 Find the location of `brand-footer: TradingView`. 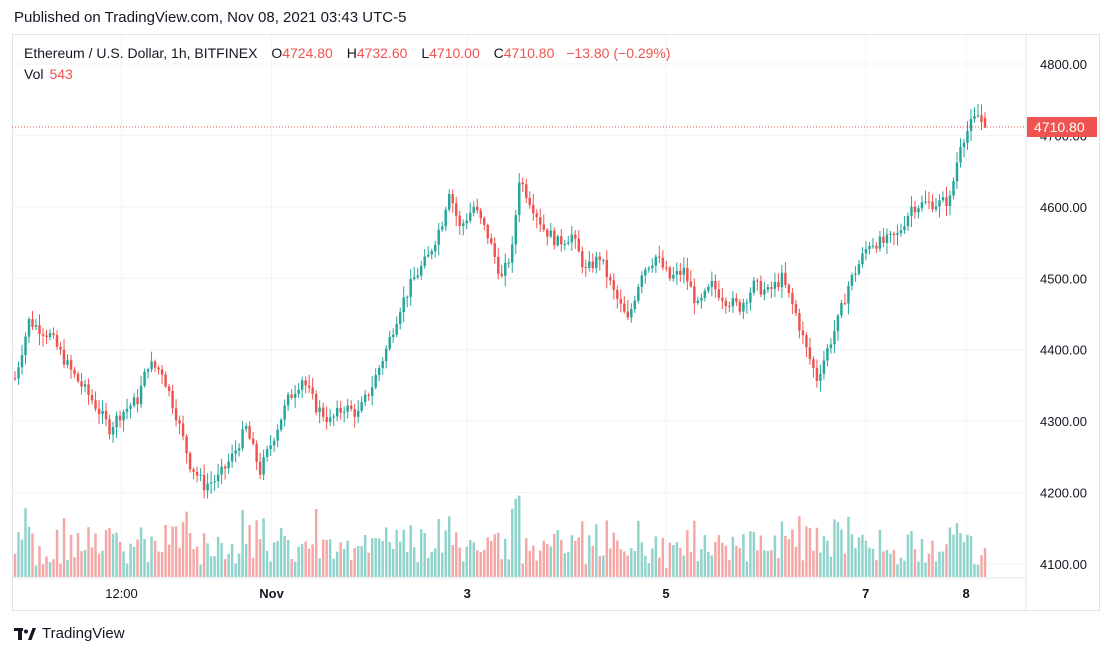

brand-footer: TradingView is located at coordinates (69, 633).